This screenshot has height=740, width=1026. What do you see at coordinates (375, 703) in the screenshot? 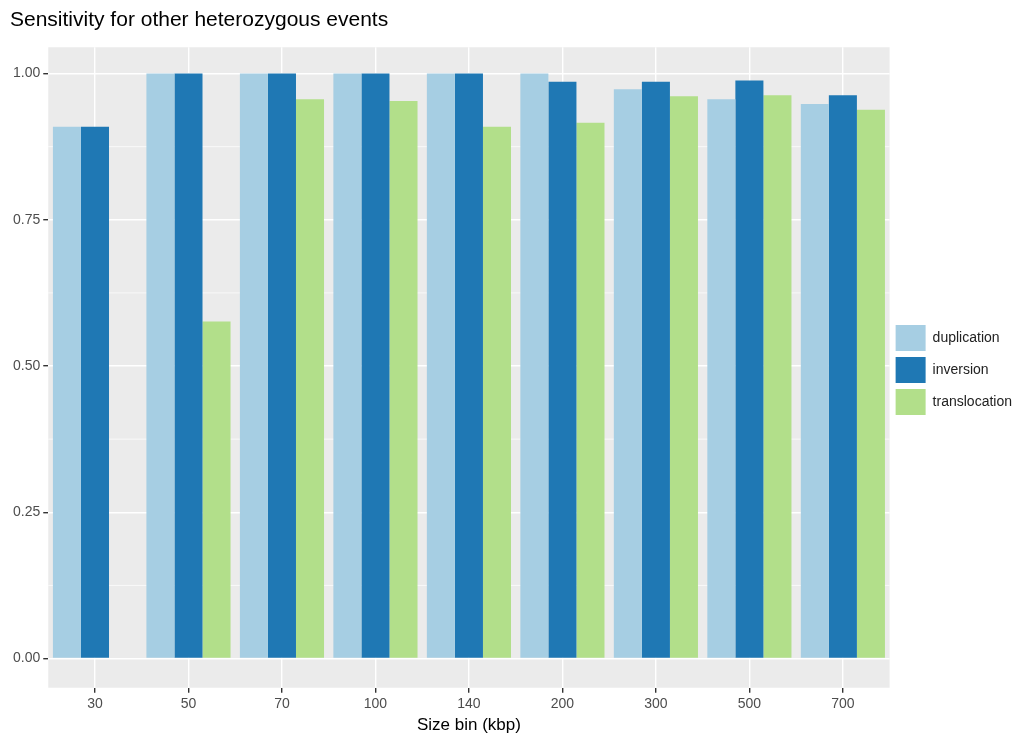
I see `x-tick-label: 100` at bounding box center [375, 703].